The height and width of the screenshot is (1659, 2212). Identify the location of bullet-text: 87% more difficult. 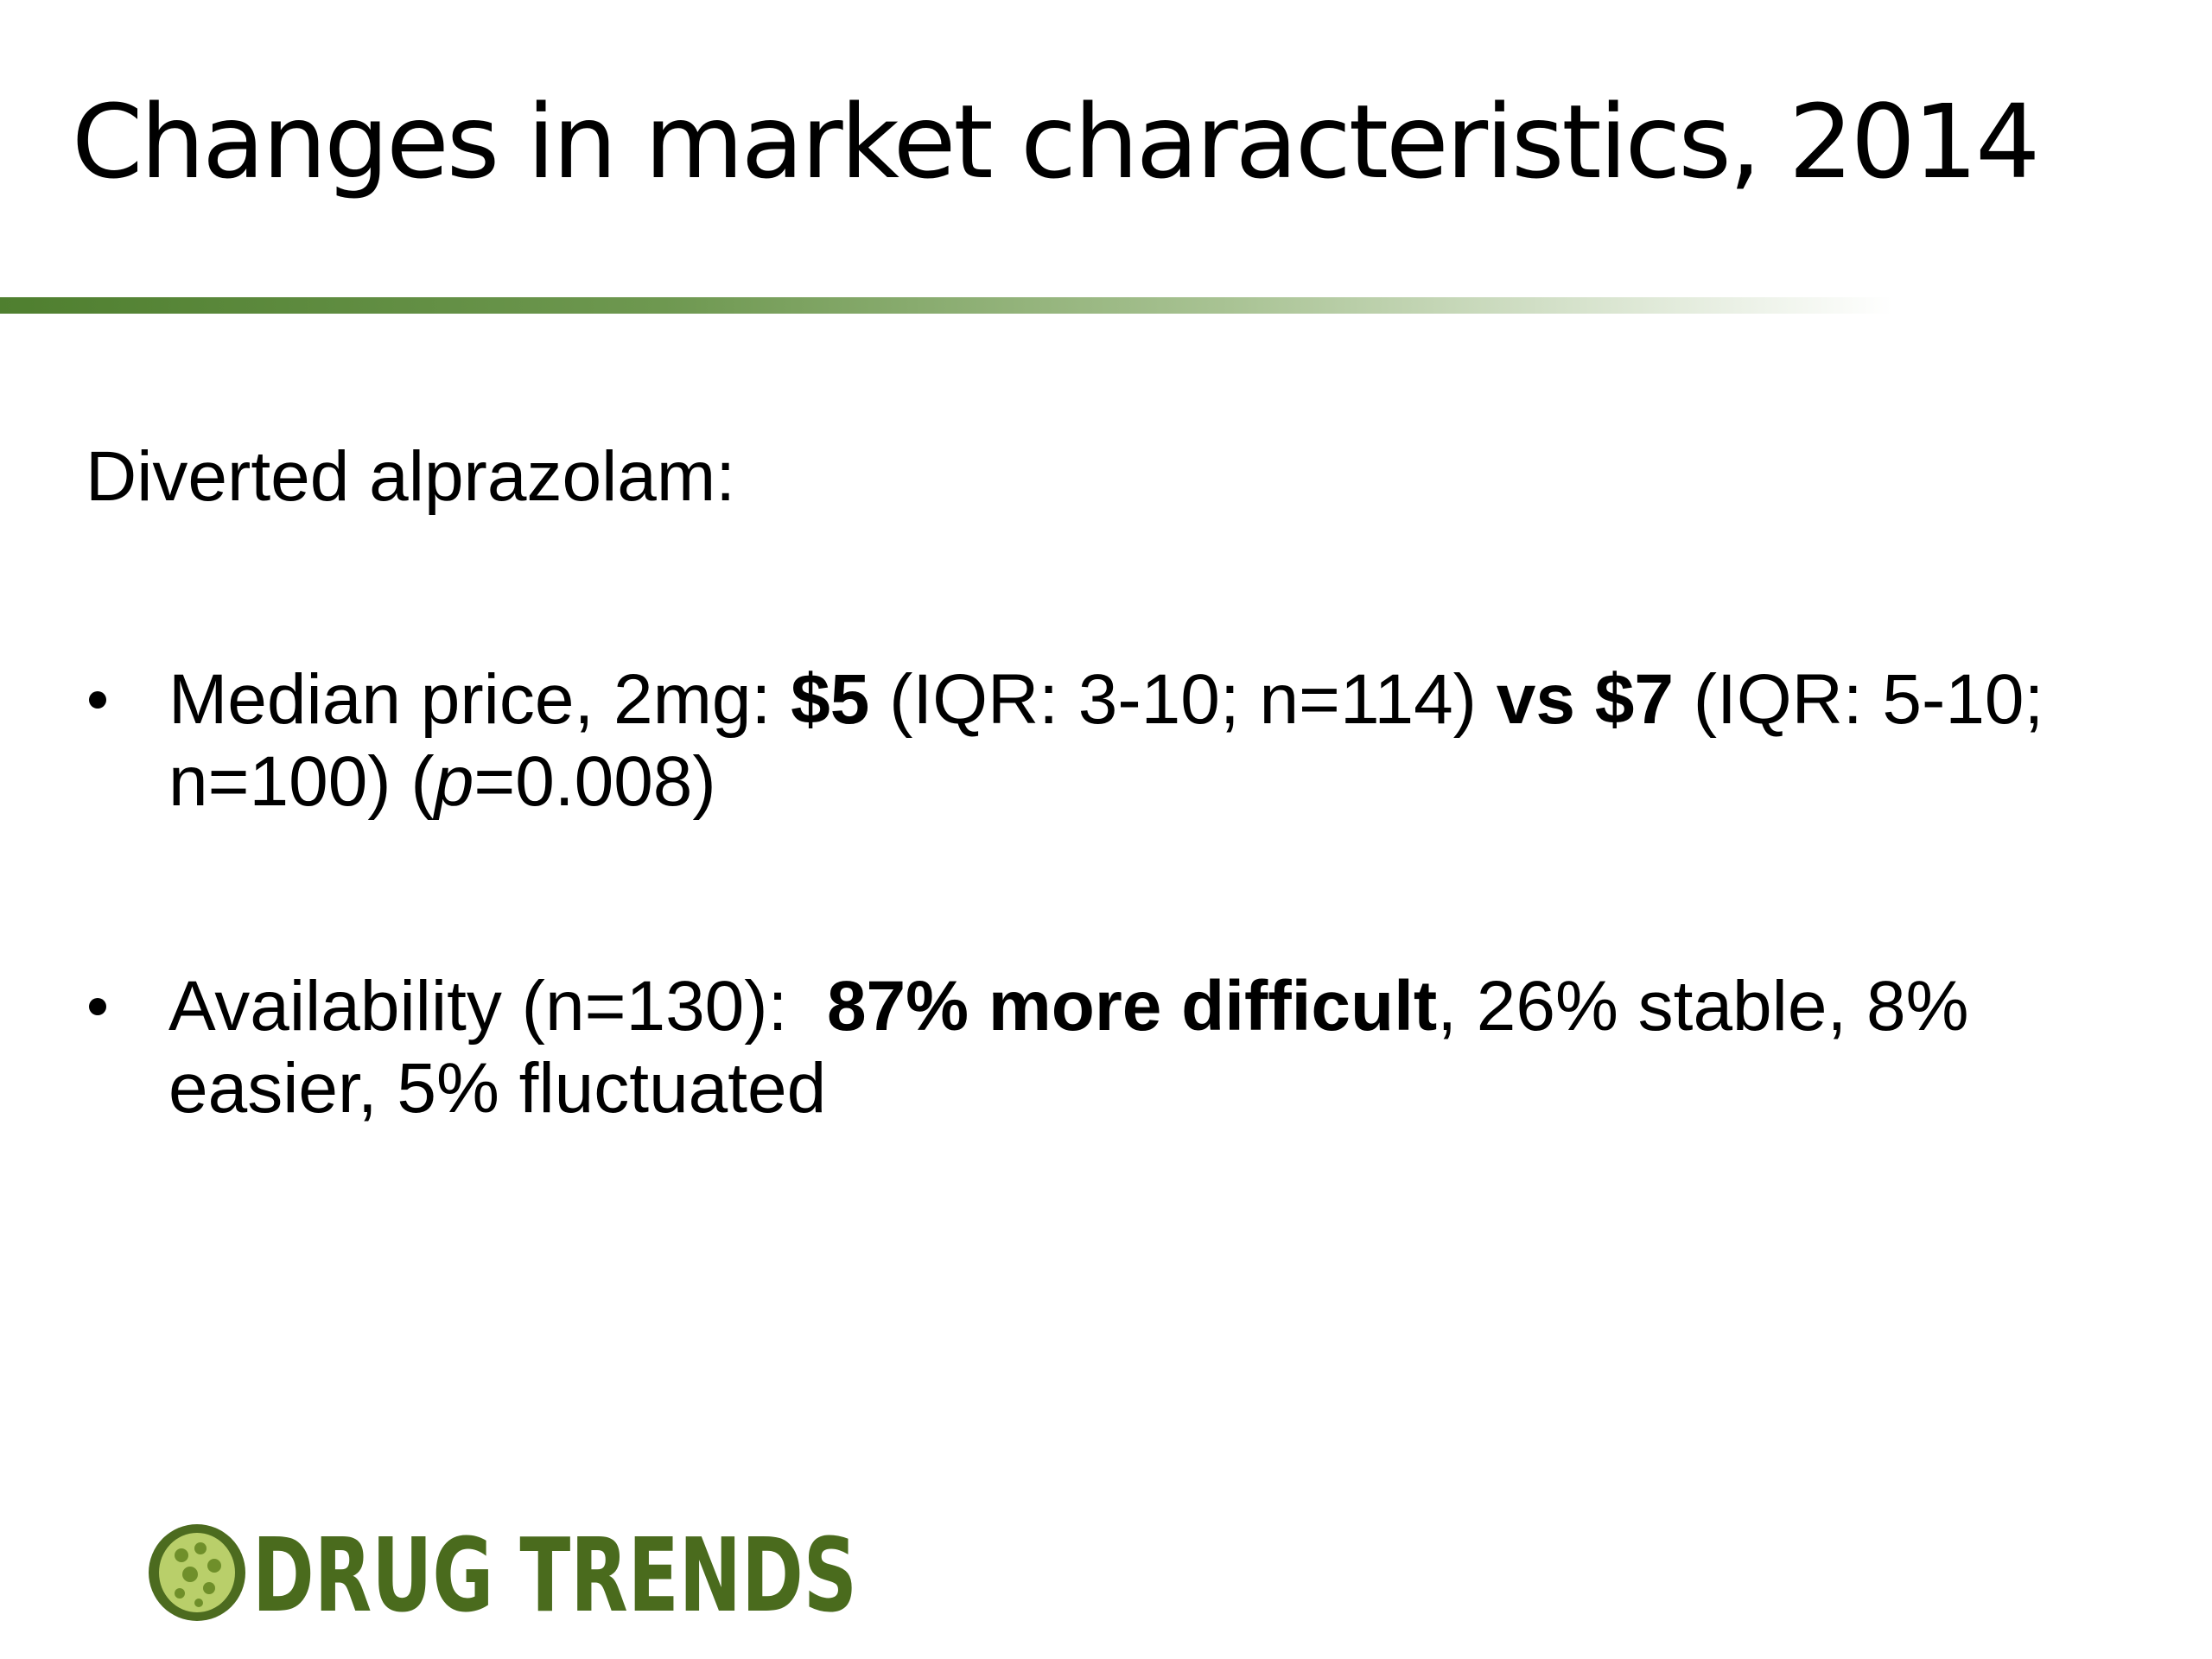
(1132, 1006).